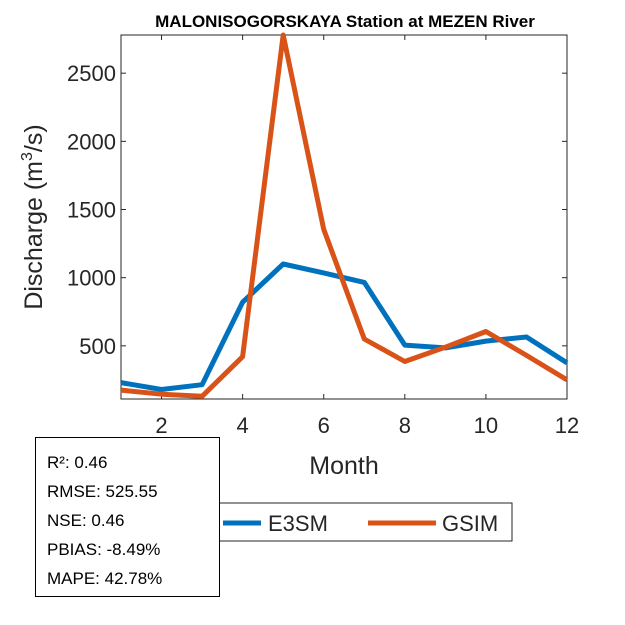  I want to click on y-tick-label: 2000, so click(91, 141).